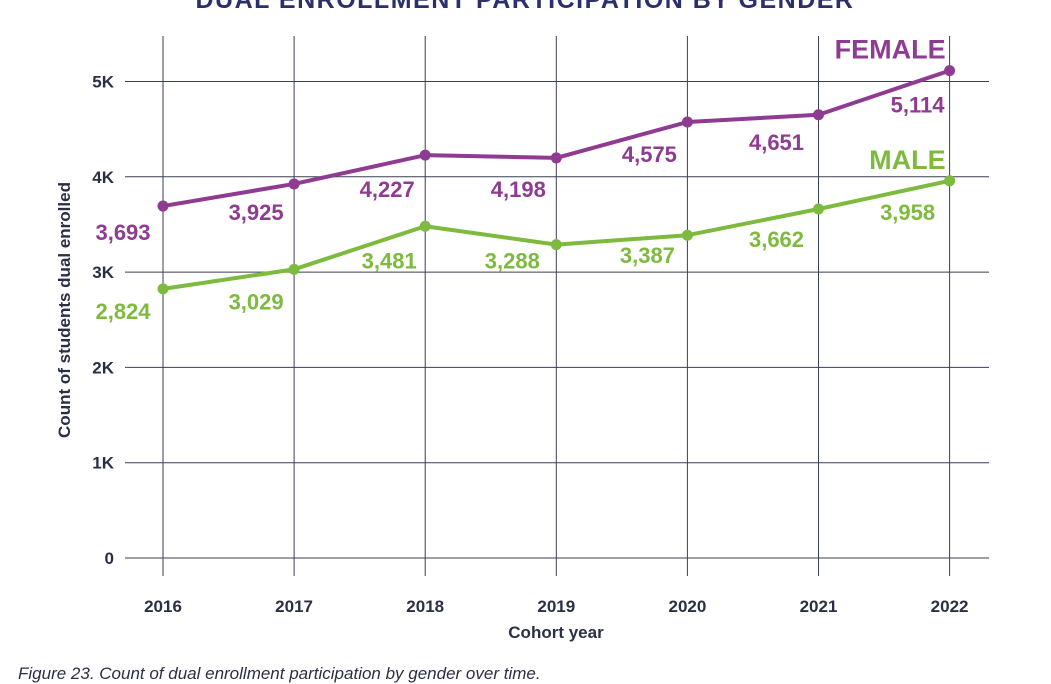 Image resolution: width=1051 pixels, height=684 pixels. What do you see at coordinates (103, 367) in the screenshot?
I see `y-tick-label-2K: 2K` at bounding box center [103, 367].